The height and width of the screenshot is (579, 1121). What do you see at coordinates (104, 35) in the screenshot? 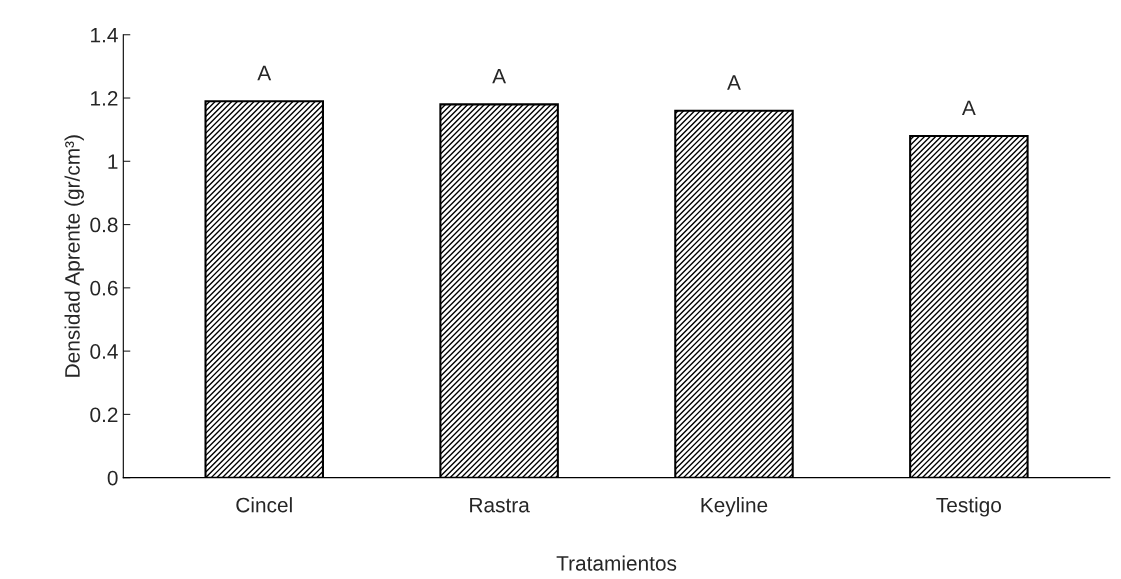
I see `y-tick-label: 1.4` at bounding box center [104, 35].